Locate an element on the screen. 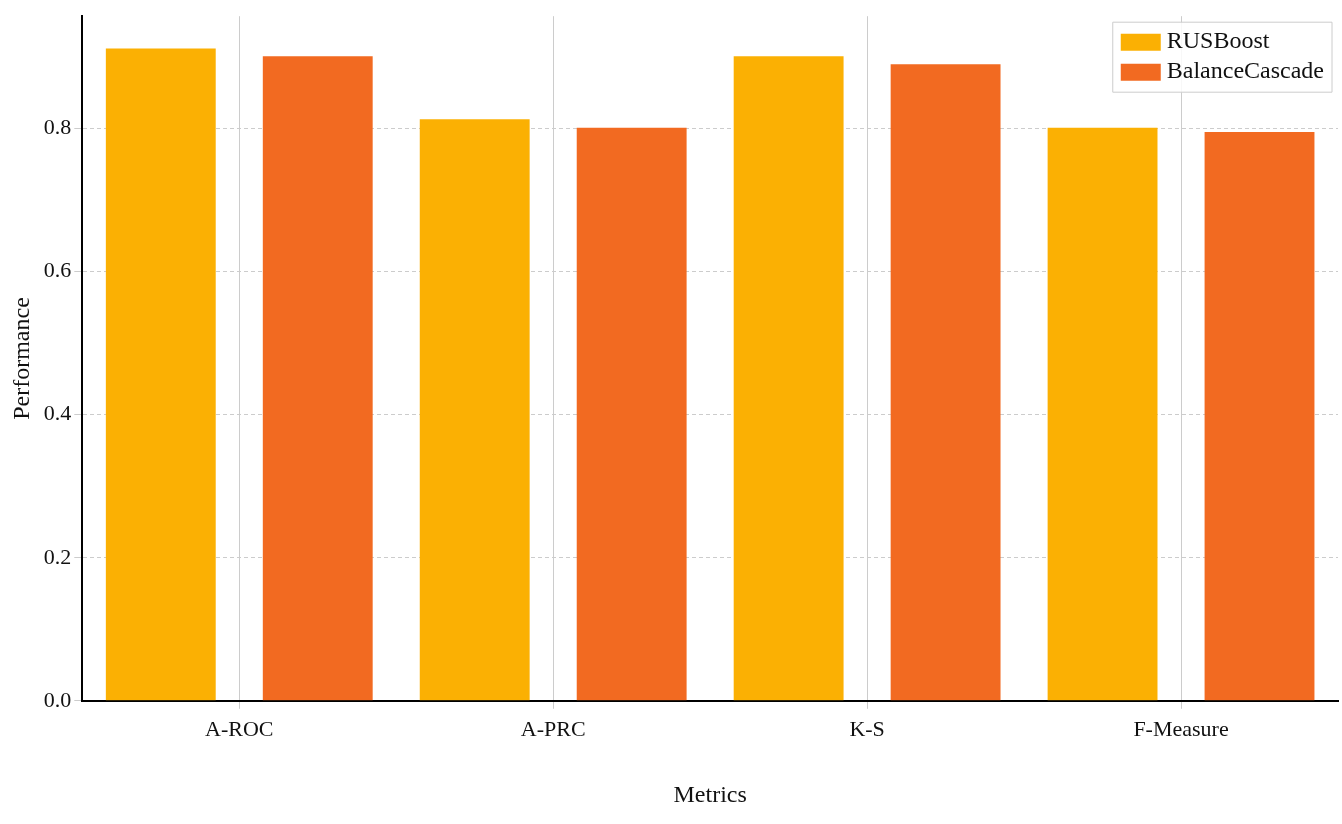  x-tick-label: A-ROC is located at coordinates (239, 728).